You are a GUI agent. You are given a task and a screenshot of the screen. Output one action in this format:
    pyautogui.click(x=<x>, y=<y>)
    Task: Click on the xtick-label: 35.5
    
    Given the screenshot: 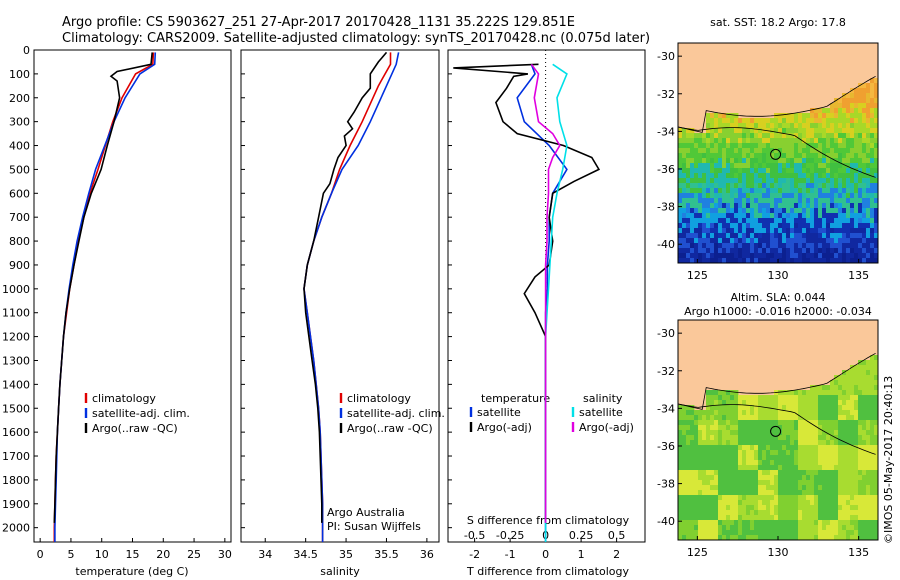 What is the action you would take?
    pyautogui.click(x=386, y=554)
    